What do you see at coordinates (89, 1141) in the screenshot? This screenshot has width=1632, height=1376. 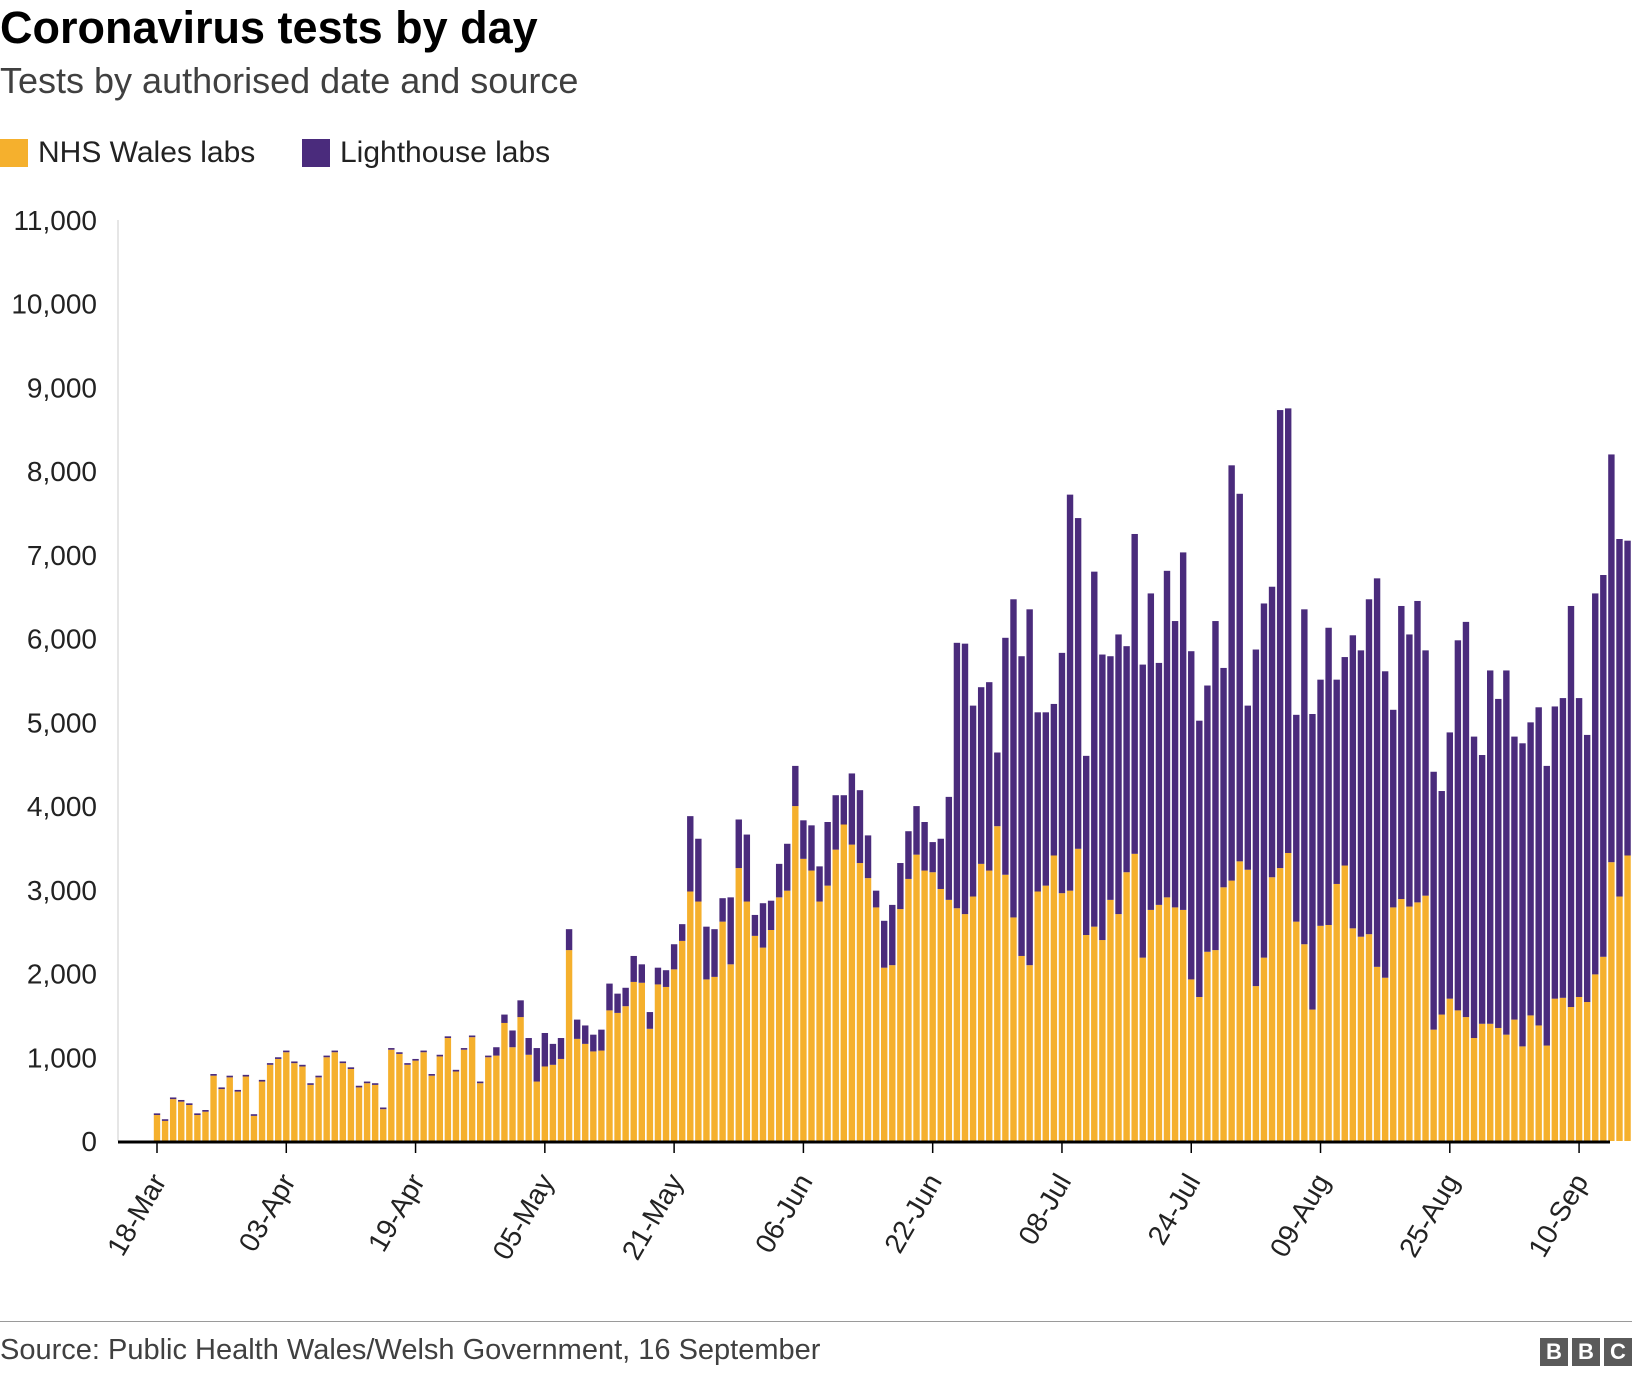 I see `y-tick-label: 0` at bounding box center [89, 1141].